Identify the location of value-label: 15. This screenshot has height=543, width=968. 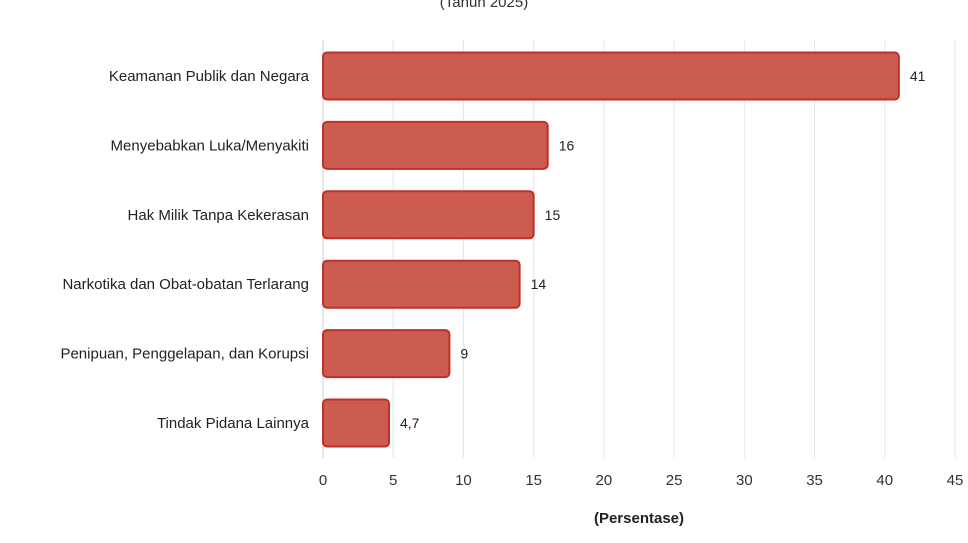
(553, 215).